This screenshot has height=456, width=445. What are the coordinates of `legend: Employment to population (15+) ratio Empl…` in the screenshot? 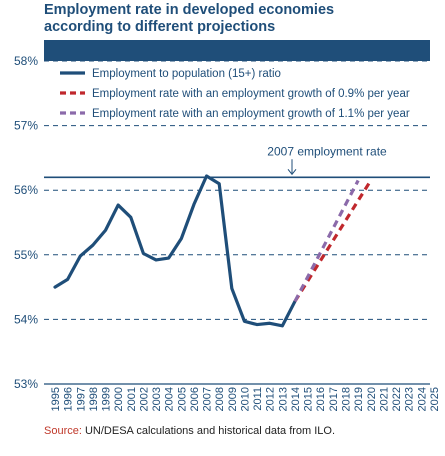 It's located at (235, 94).